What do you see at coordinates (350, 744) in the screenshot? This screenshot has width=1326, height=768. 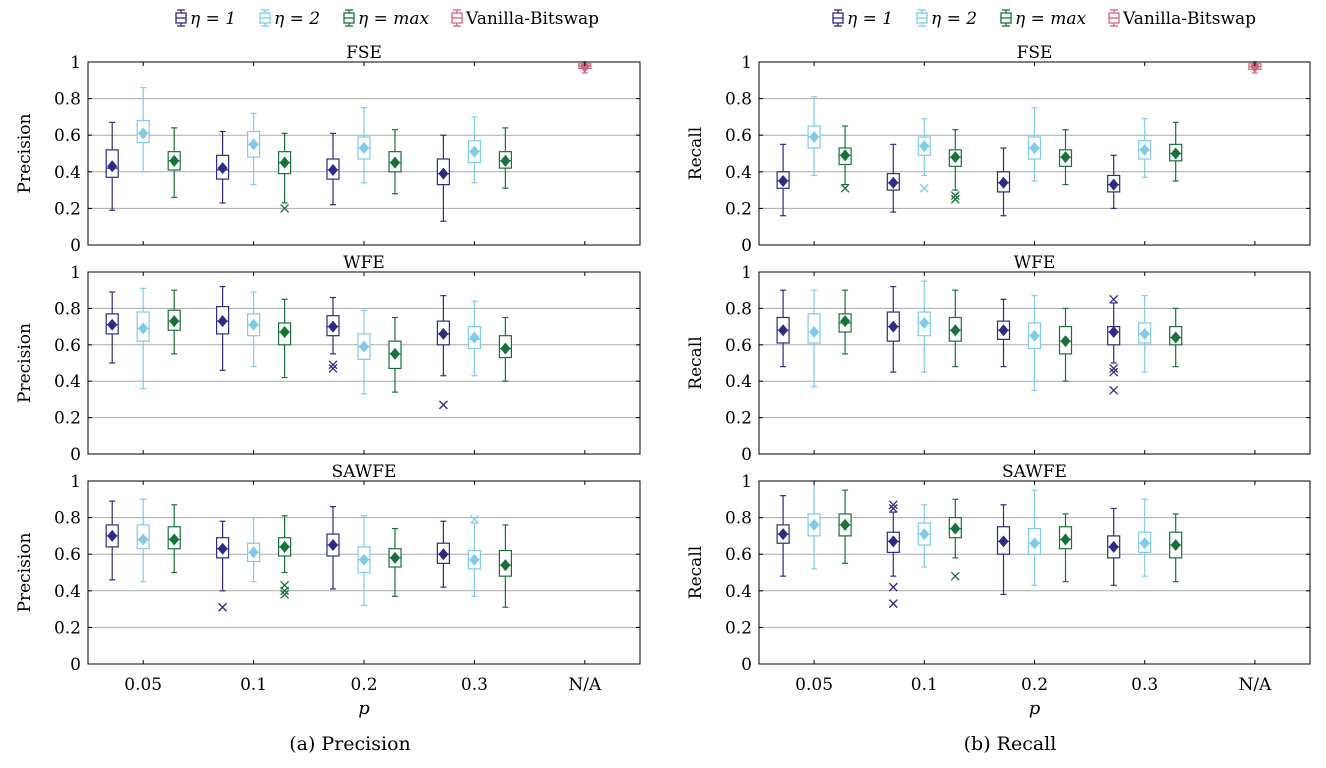 I see `caption-precision: (a) Precision` at bounding box center [350, 744].